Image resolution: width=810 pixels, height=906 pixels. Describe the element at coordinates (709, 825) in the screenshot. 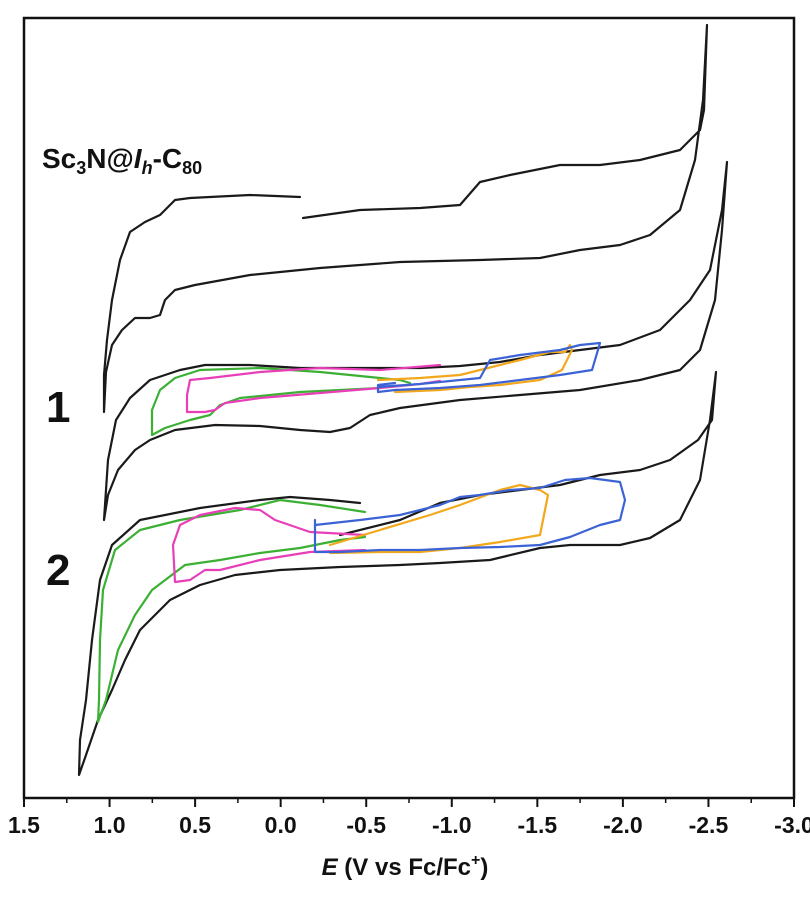

I see `x-tick-label: -2.5` at that location.